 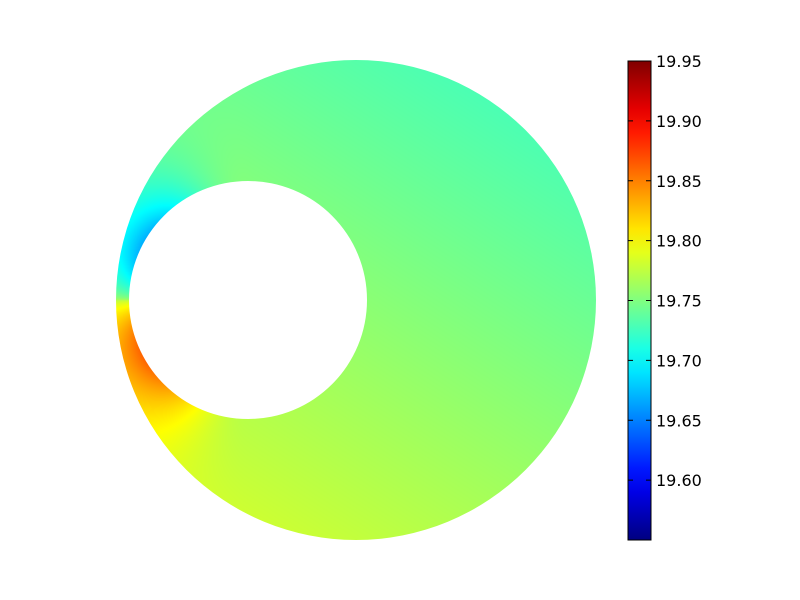 What do you see at coordinates (679, 301) in the screenshot?
I see `colorbar-tick-label: 19.75` at bounding box center [679, 301].